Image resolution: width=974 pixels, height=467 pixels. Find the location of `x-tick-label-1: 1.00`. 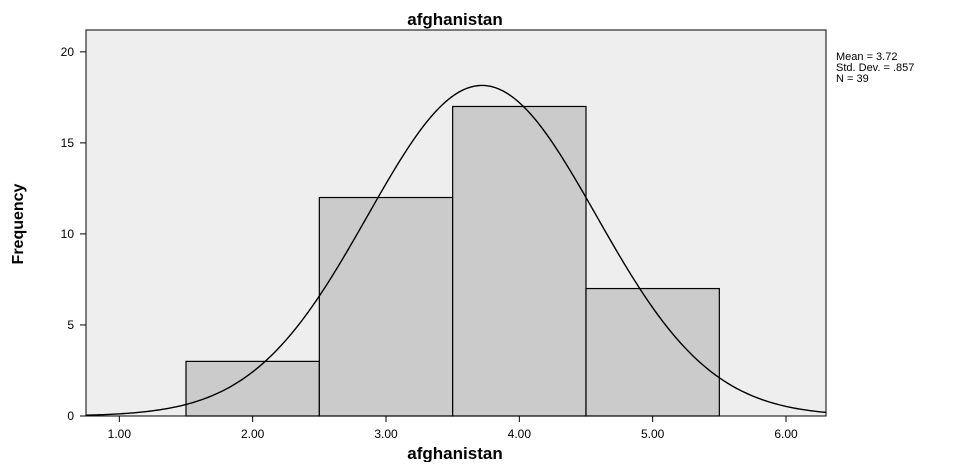

x-tick-label-1: 1.00 is located at coordinates (120, 434).